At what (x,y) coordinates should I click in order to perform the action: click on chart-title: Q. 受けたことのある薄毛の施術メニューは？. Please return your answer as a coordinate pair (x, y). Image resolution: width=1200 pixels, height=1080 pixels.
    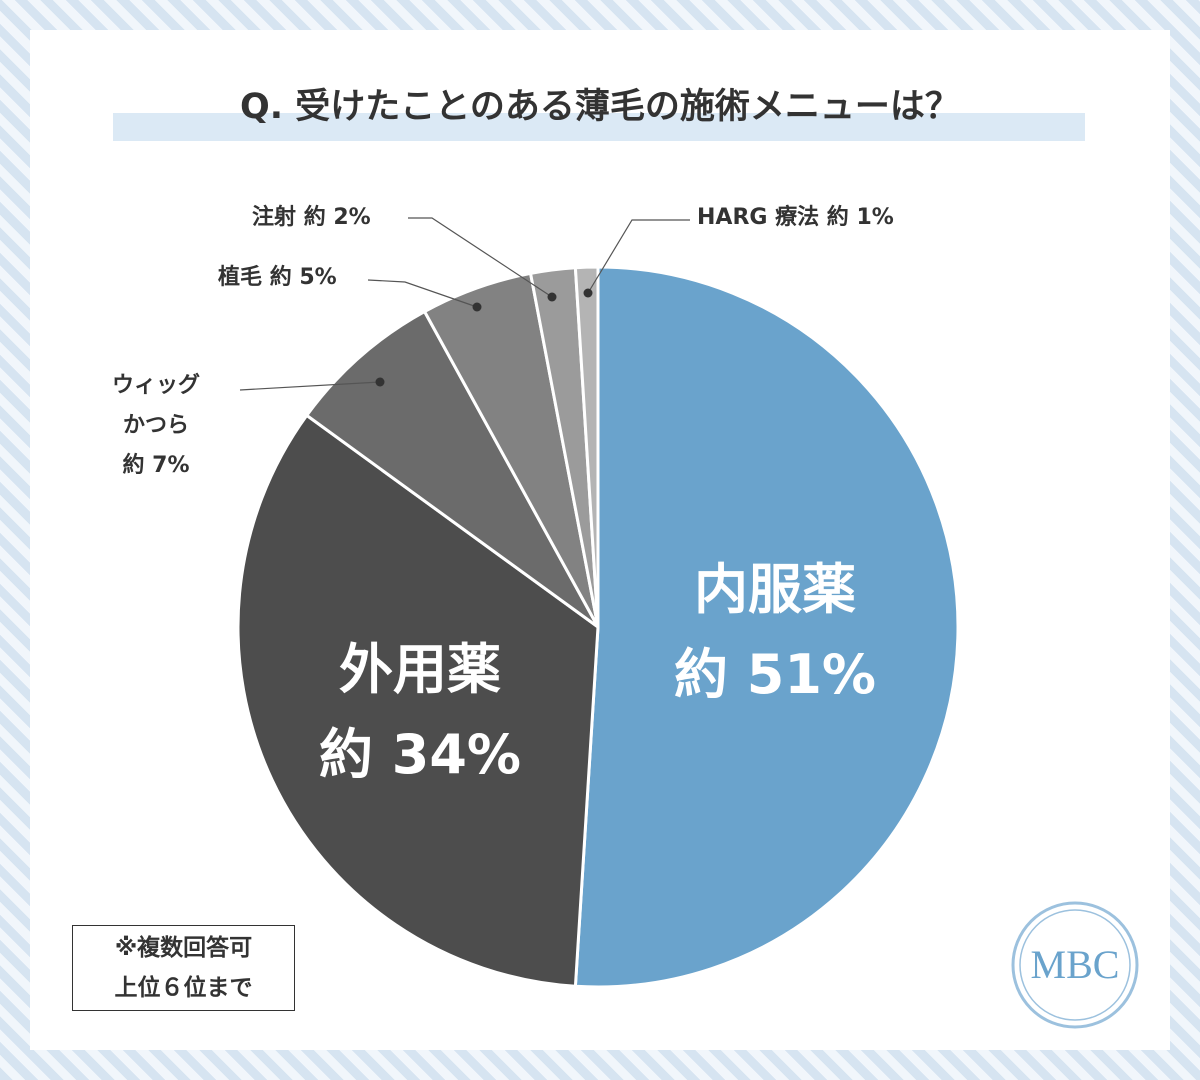
    Looking at the image, I should click on (600, 107).